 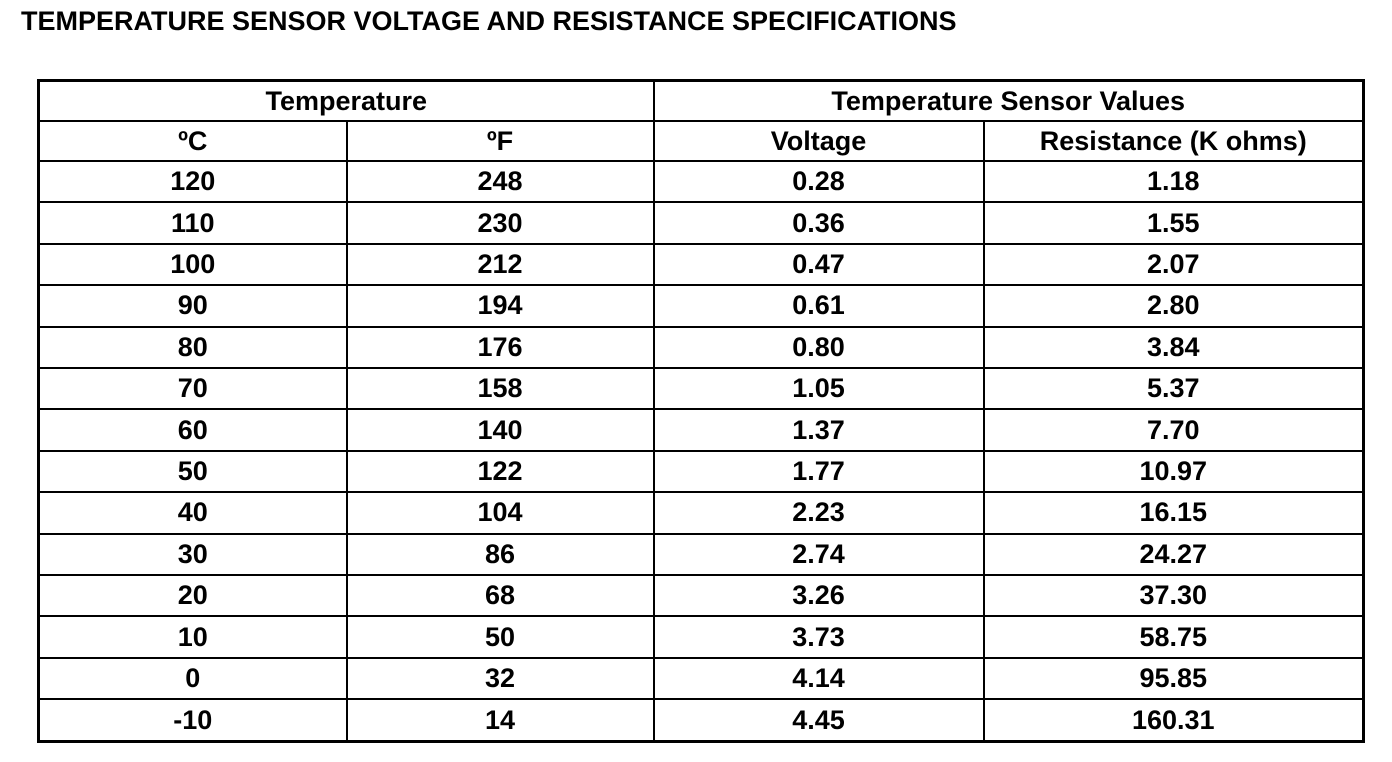 What do you see at coordinates (1173, 720) in the screenshot?
I see `table-cell: 160.31` at bounding box center [1173, 720].